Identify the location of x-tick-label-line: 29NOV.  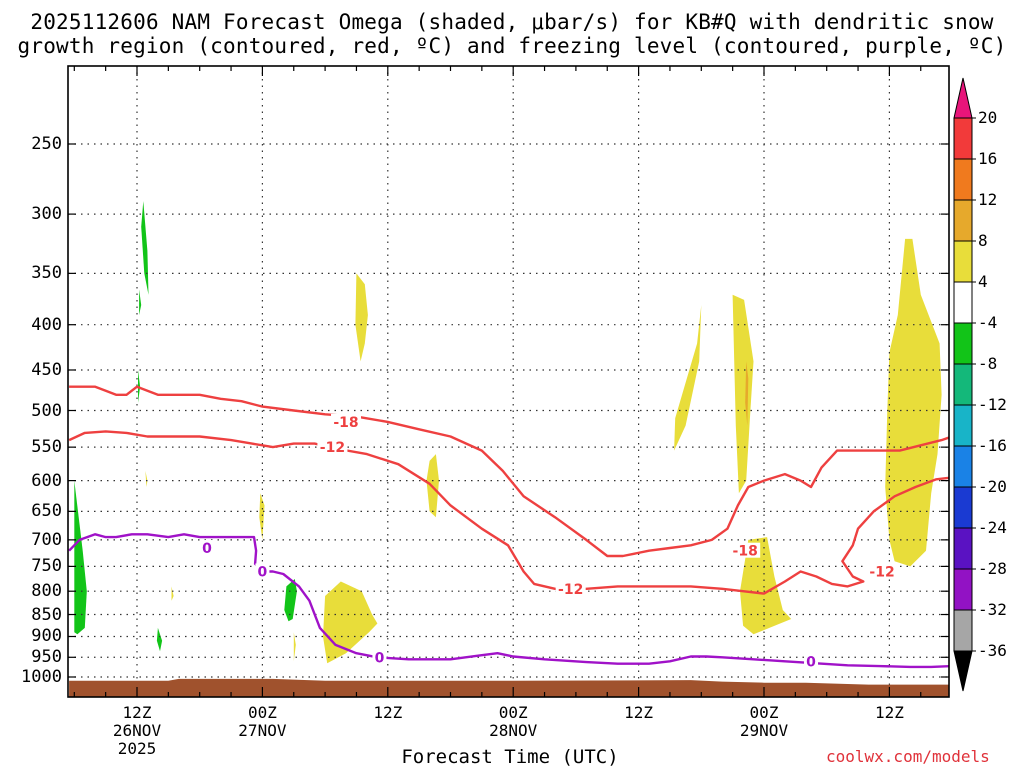
(764, 730).